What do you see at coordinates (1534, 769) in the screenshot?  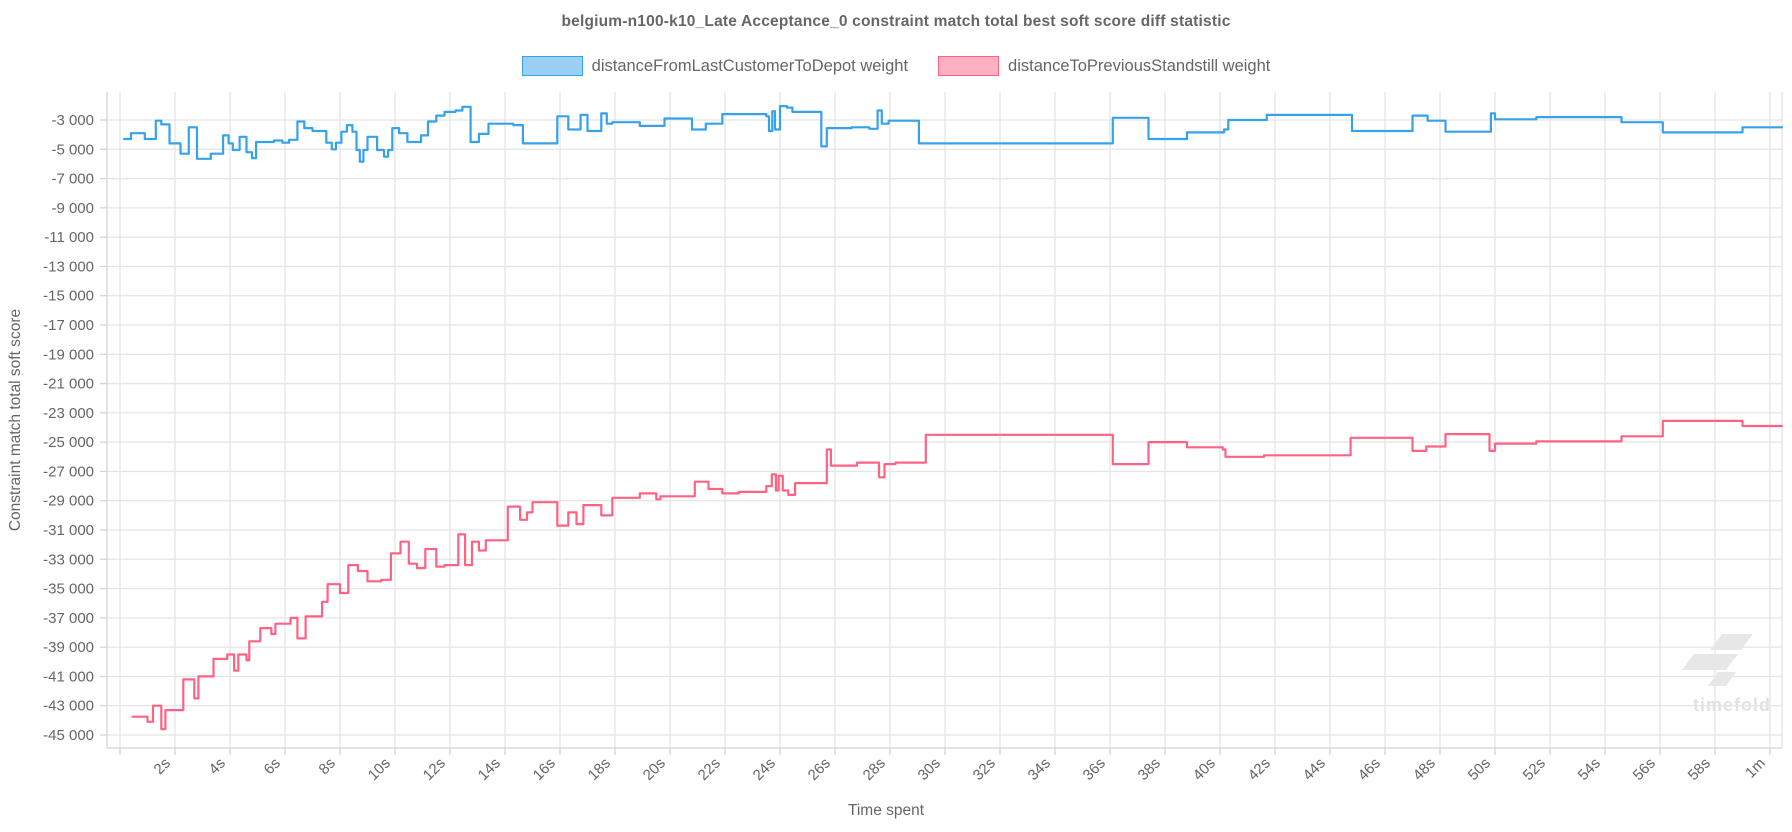 I see `x-tick-label: 52s` at bounding box center [1534, 769].